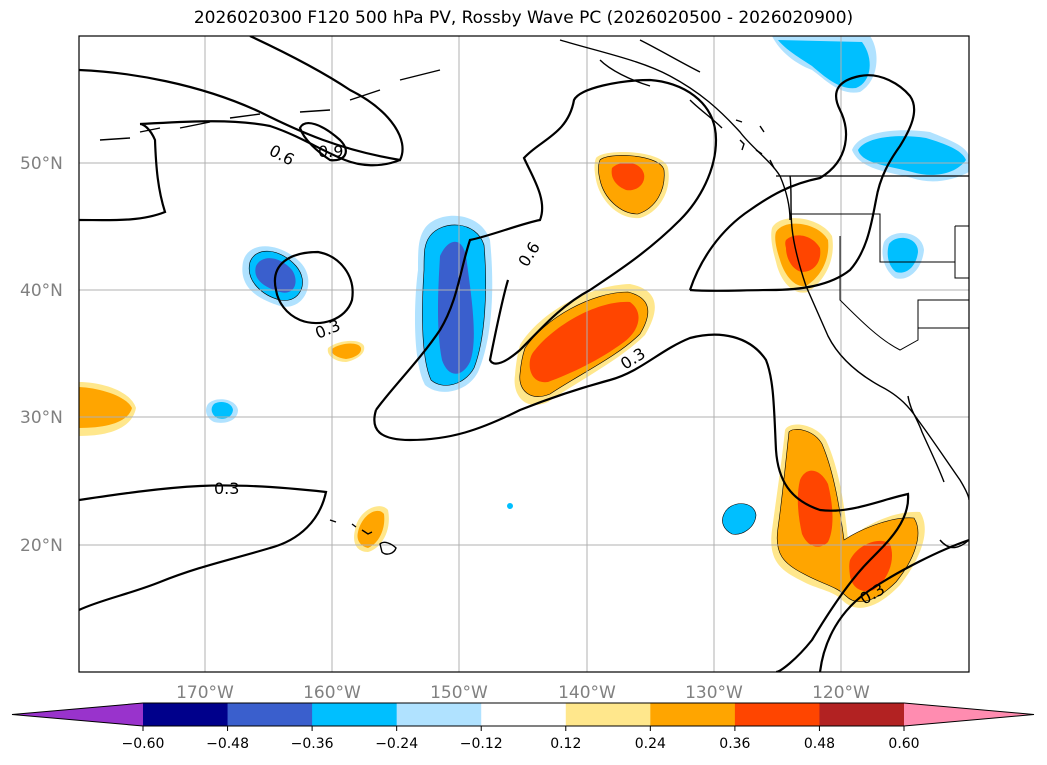 The width and height of the screenshot is (1047, 765). What do you see at coordinates (143, 744) in the screenshot?
I see `colorbar-tick-label: −0.60` at bounding box center [143, 744].